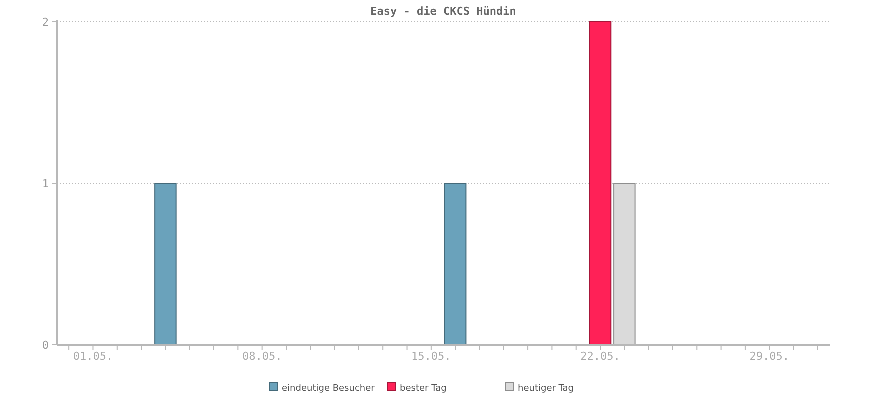  What do you see at coordinates (770, 356) in the screenshot?
I see `x-tick-label: 29.05.` at bounding box center [770, 356].